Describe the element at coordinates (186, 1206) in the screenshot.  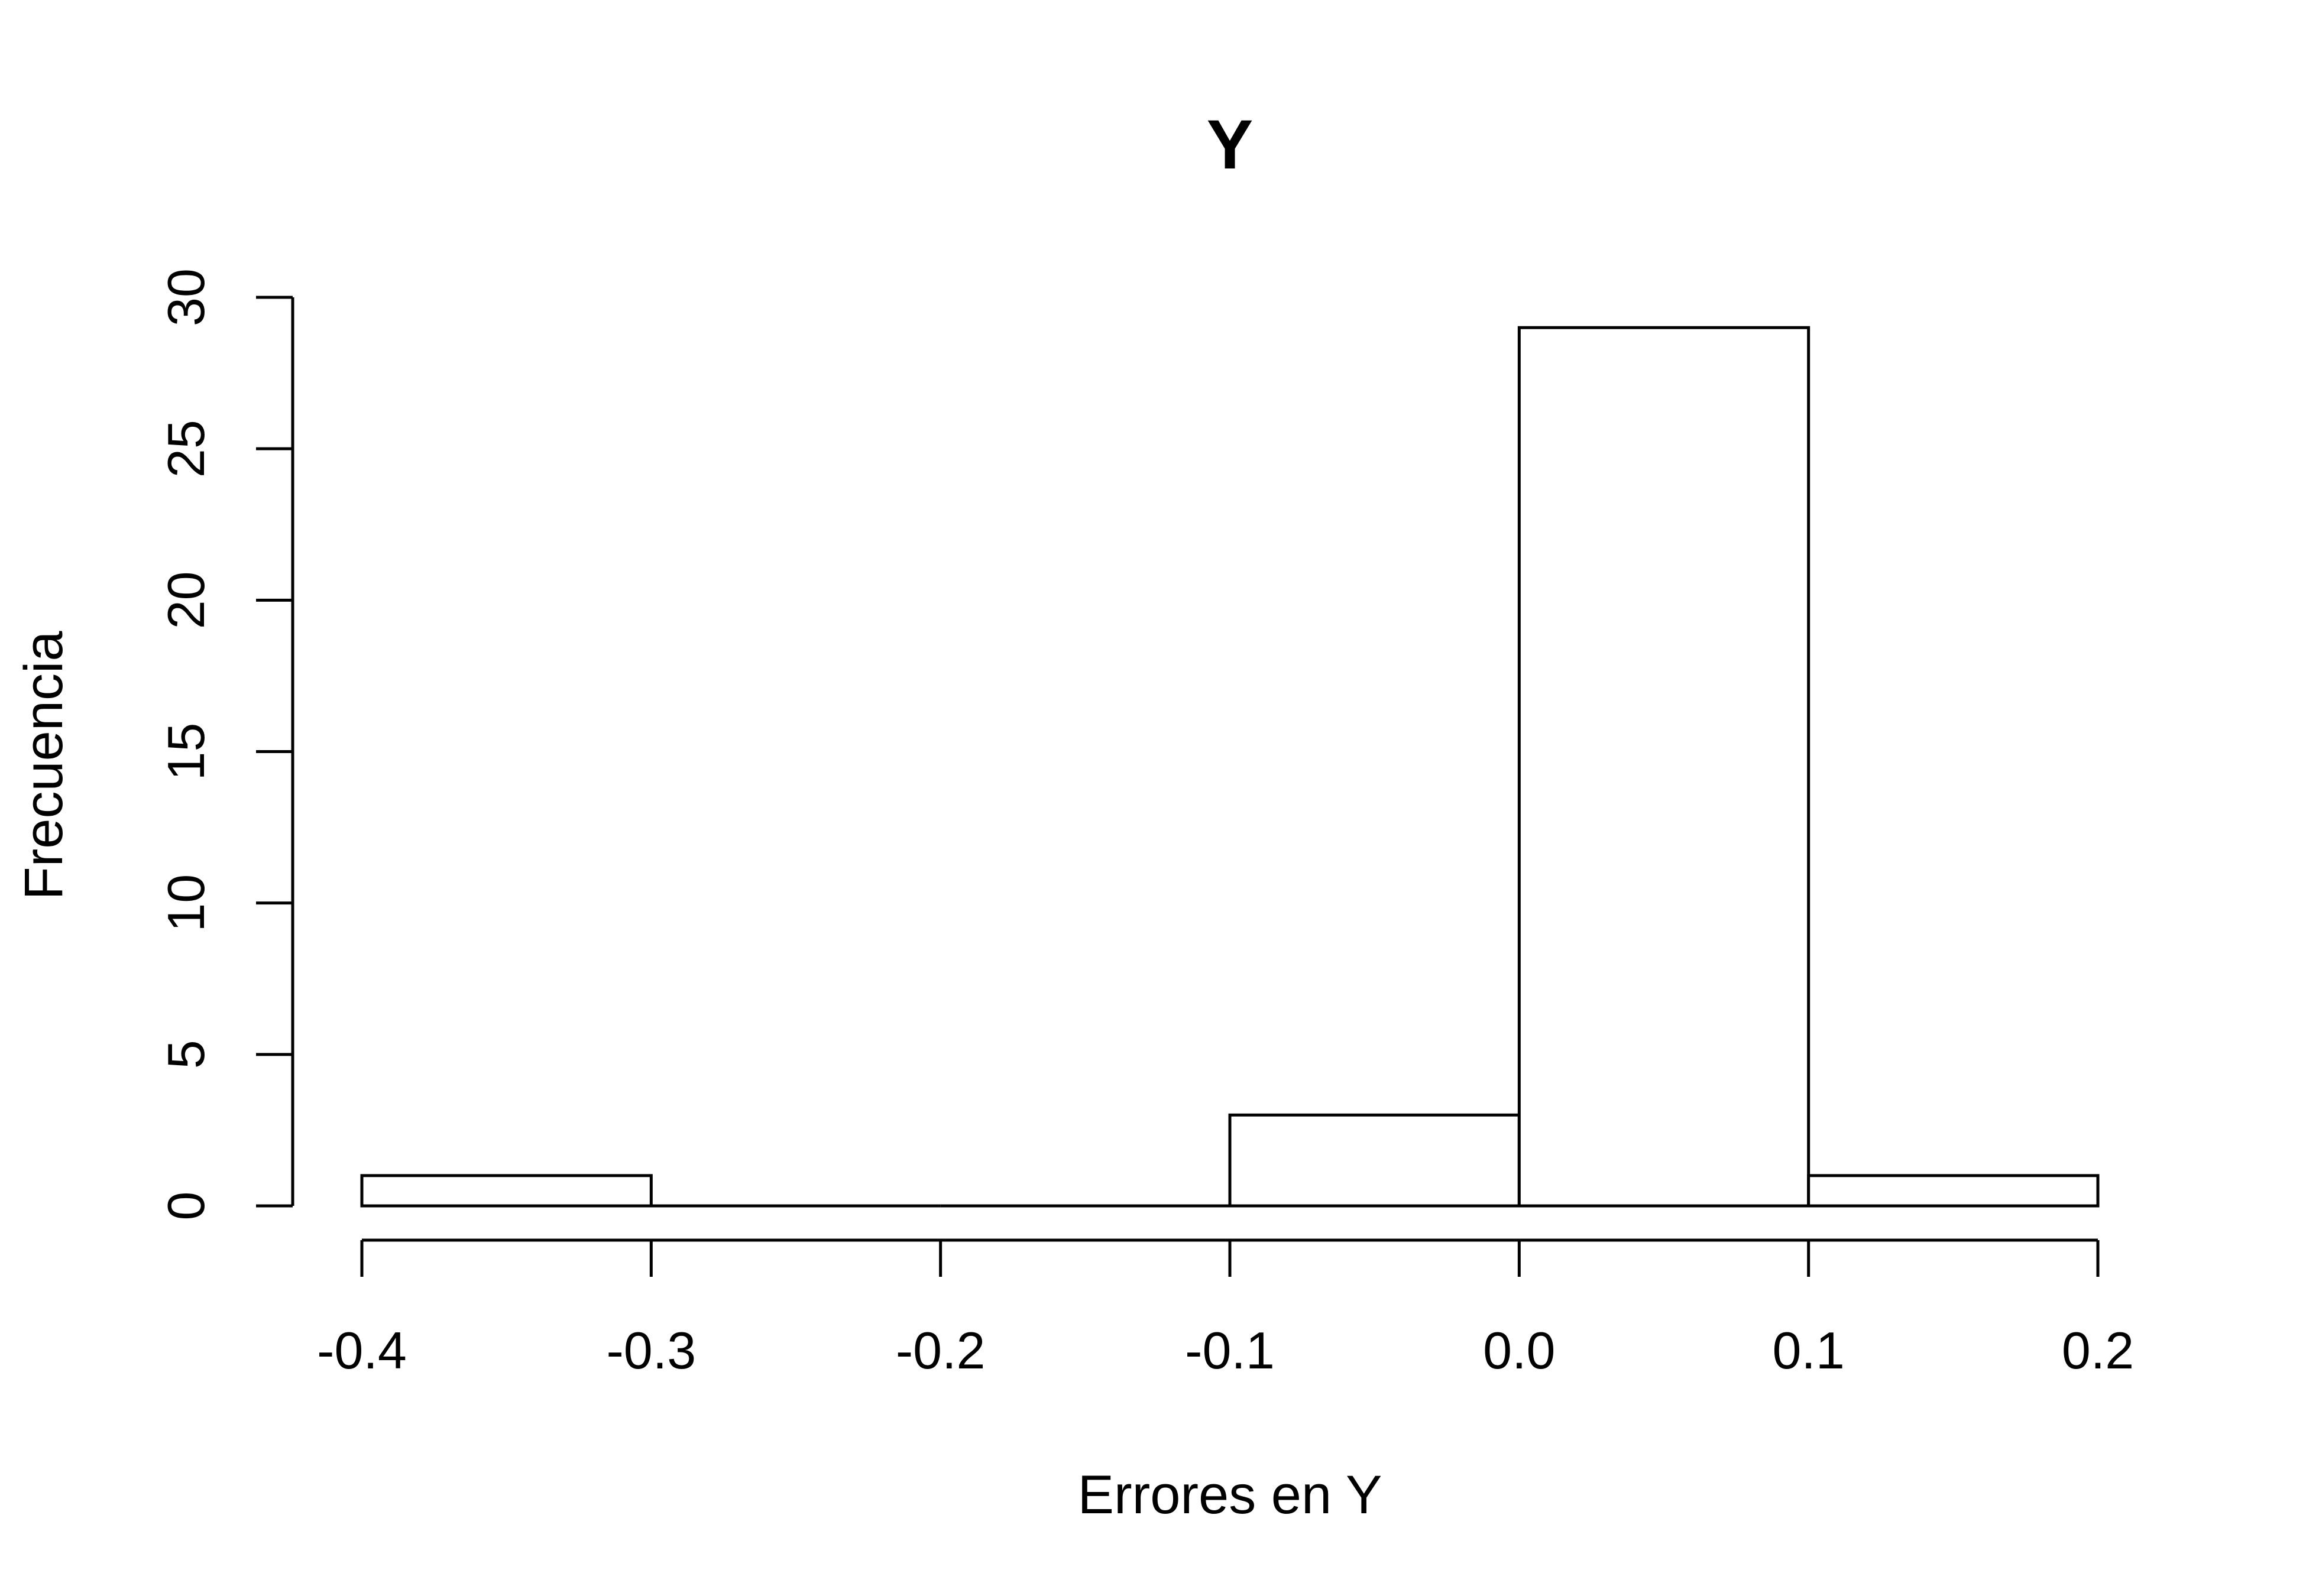
I see `y-tick-label: 0` at that location.